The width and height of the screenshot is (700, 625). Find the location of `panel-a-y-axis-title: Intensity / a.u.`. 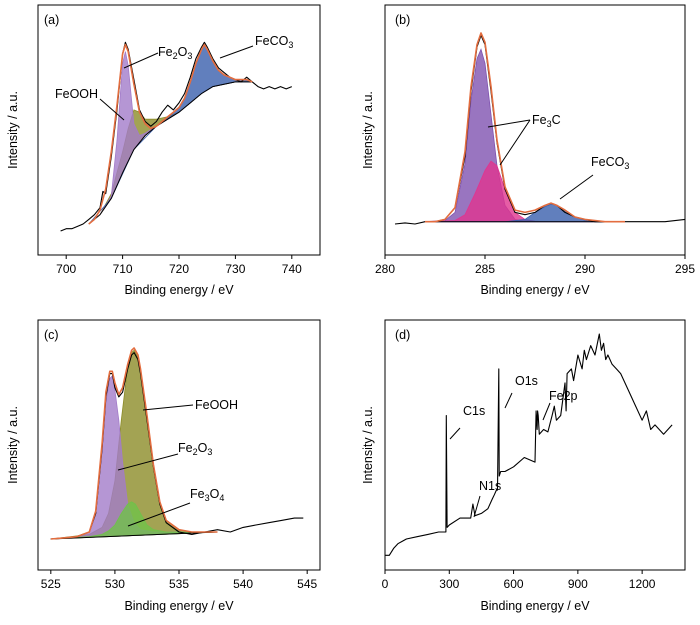

panel-a-y-axis-title: Intensity / a.u. is located at coordinates (13, 130).